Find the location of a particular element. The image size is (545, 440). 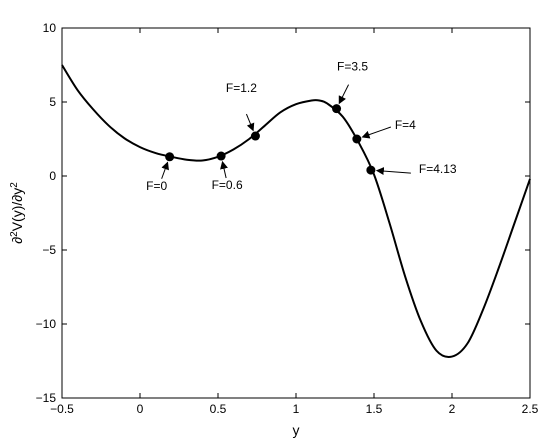

x-tick-label: 1 is located at coordinates (296, 409).